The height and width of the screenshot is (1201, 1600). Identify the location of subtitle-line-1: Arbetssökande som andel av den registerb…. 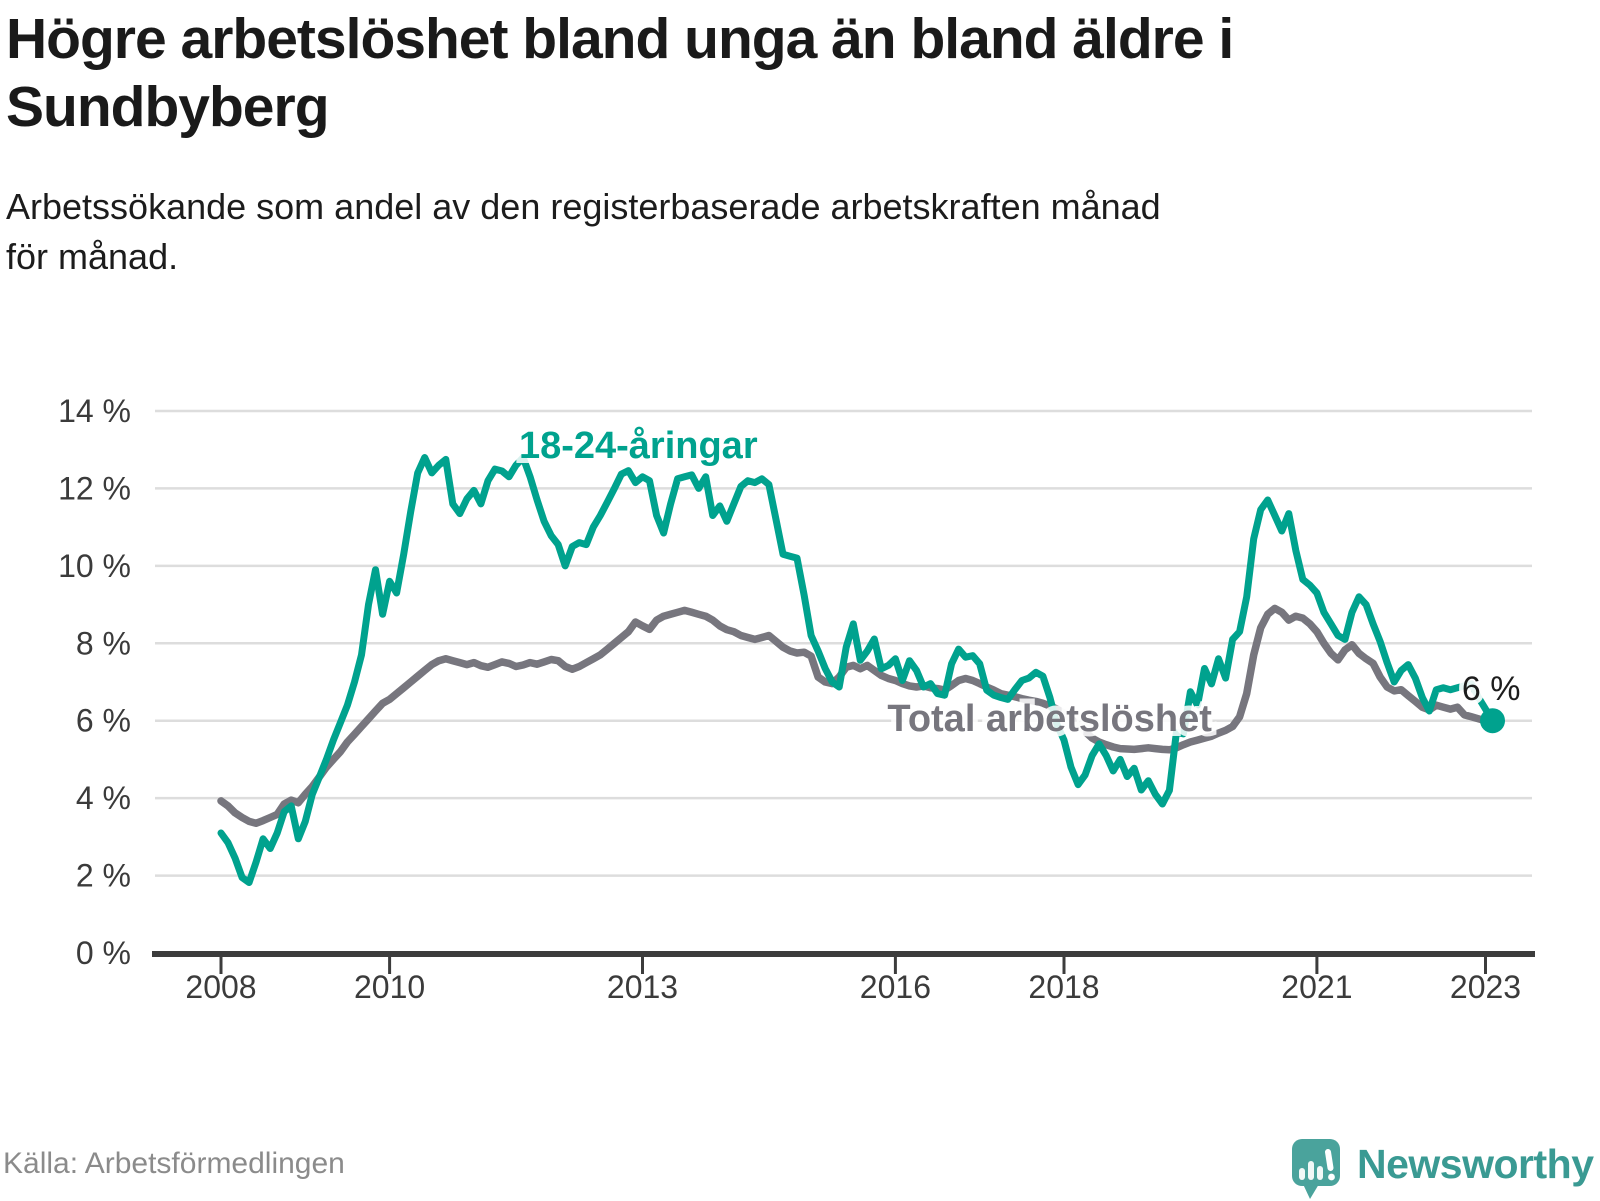
(583, 206).